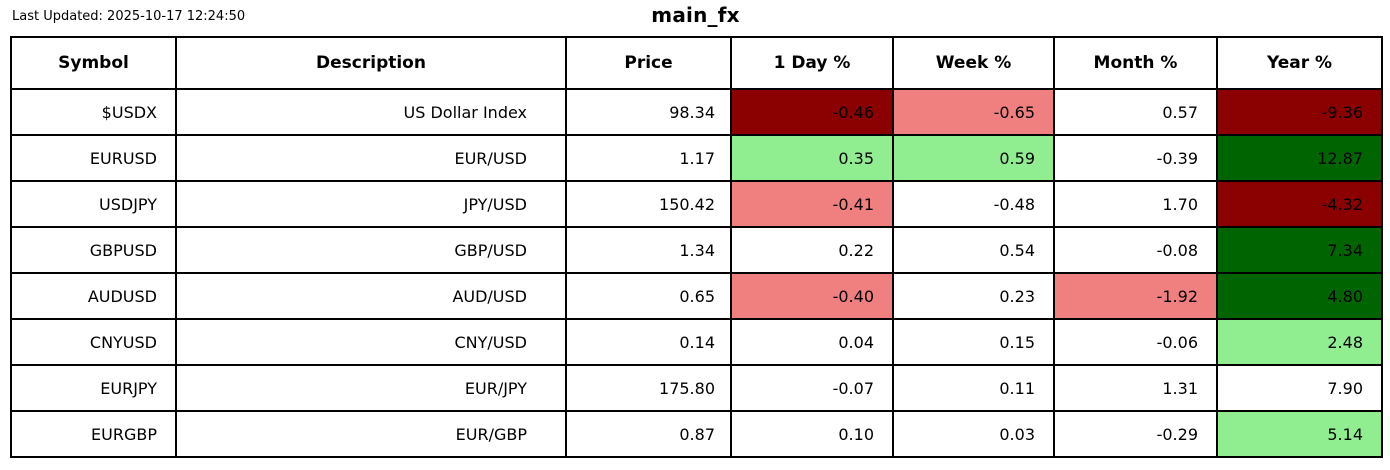 This screenshot has height=470, width=1390. What do you see at coordinates (93, 342) in the screenshot?
I see `symbol-cell: CNYUSD` at bounding box center [93, 342].